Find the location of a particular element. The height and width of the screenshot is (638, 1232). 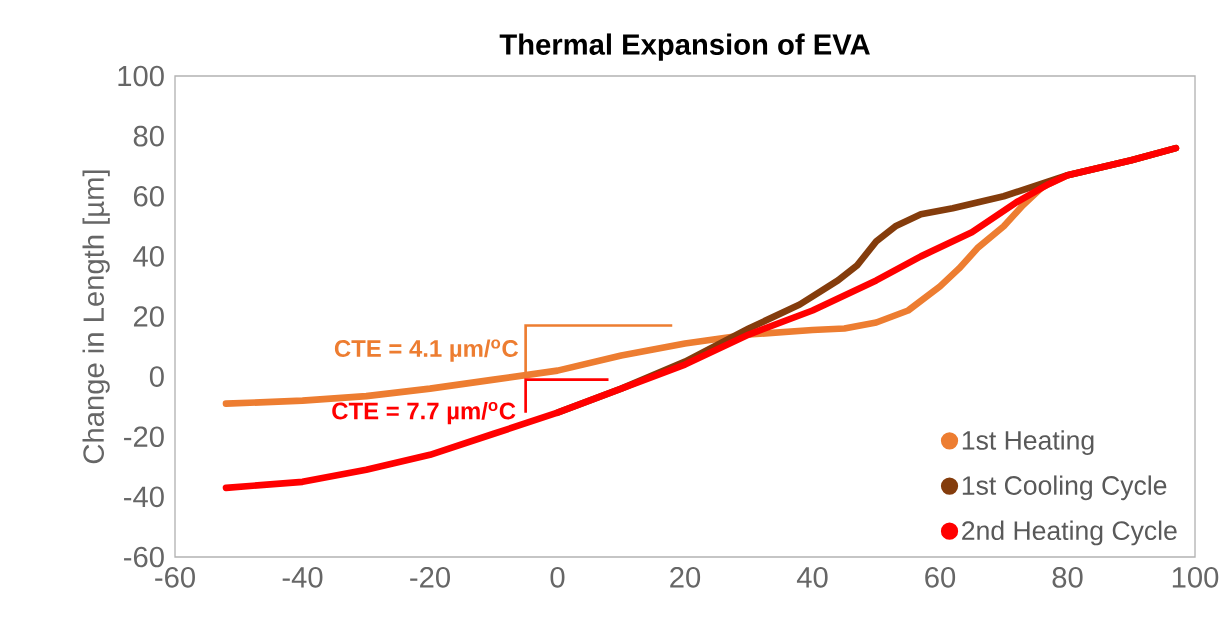

y-tick-label: -20 is located at coordinates (144, 437).